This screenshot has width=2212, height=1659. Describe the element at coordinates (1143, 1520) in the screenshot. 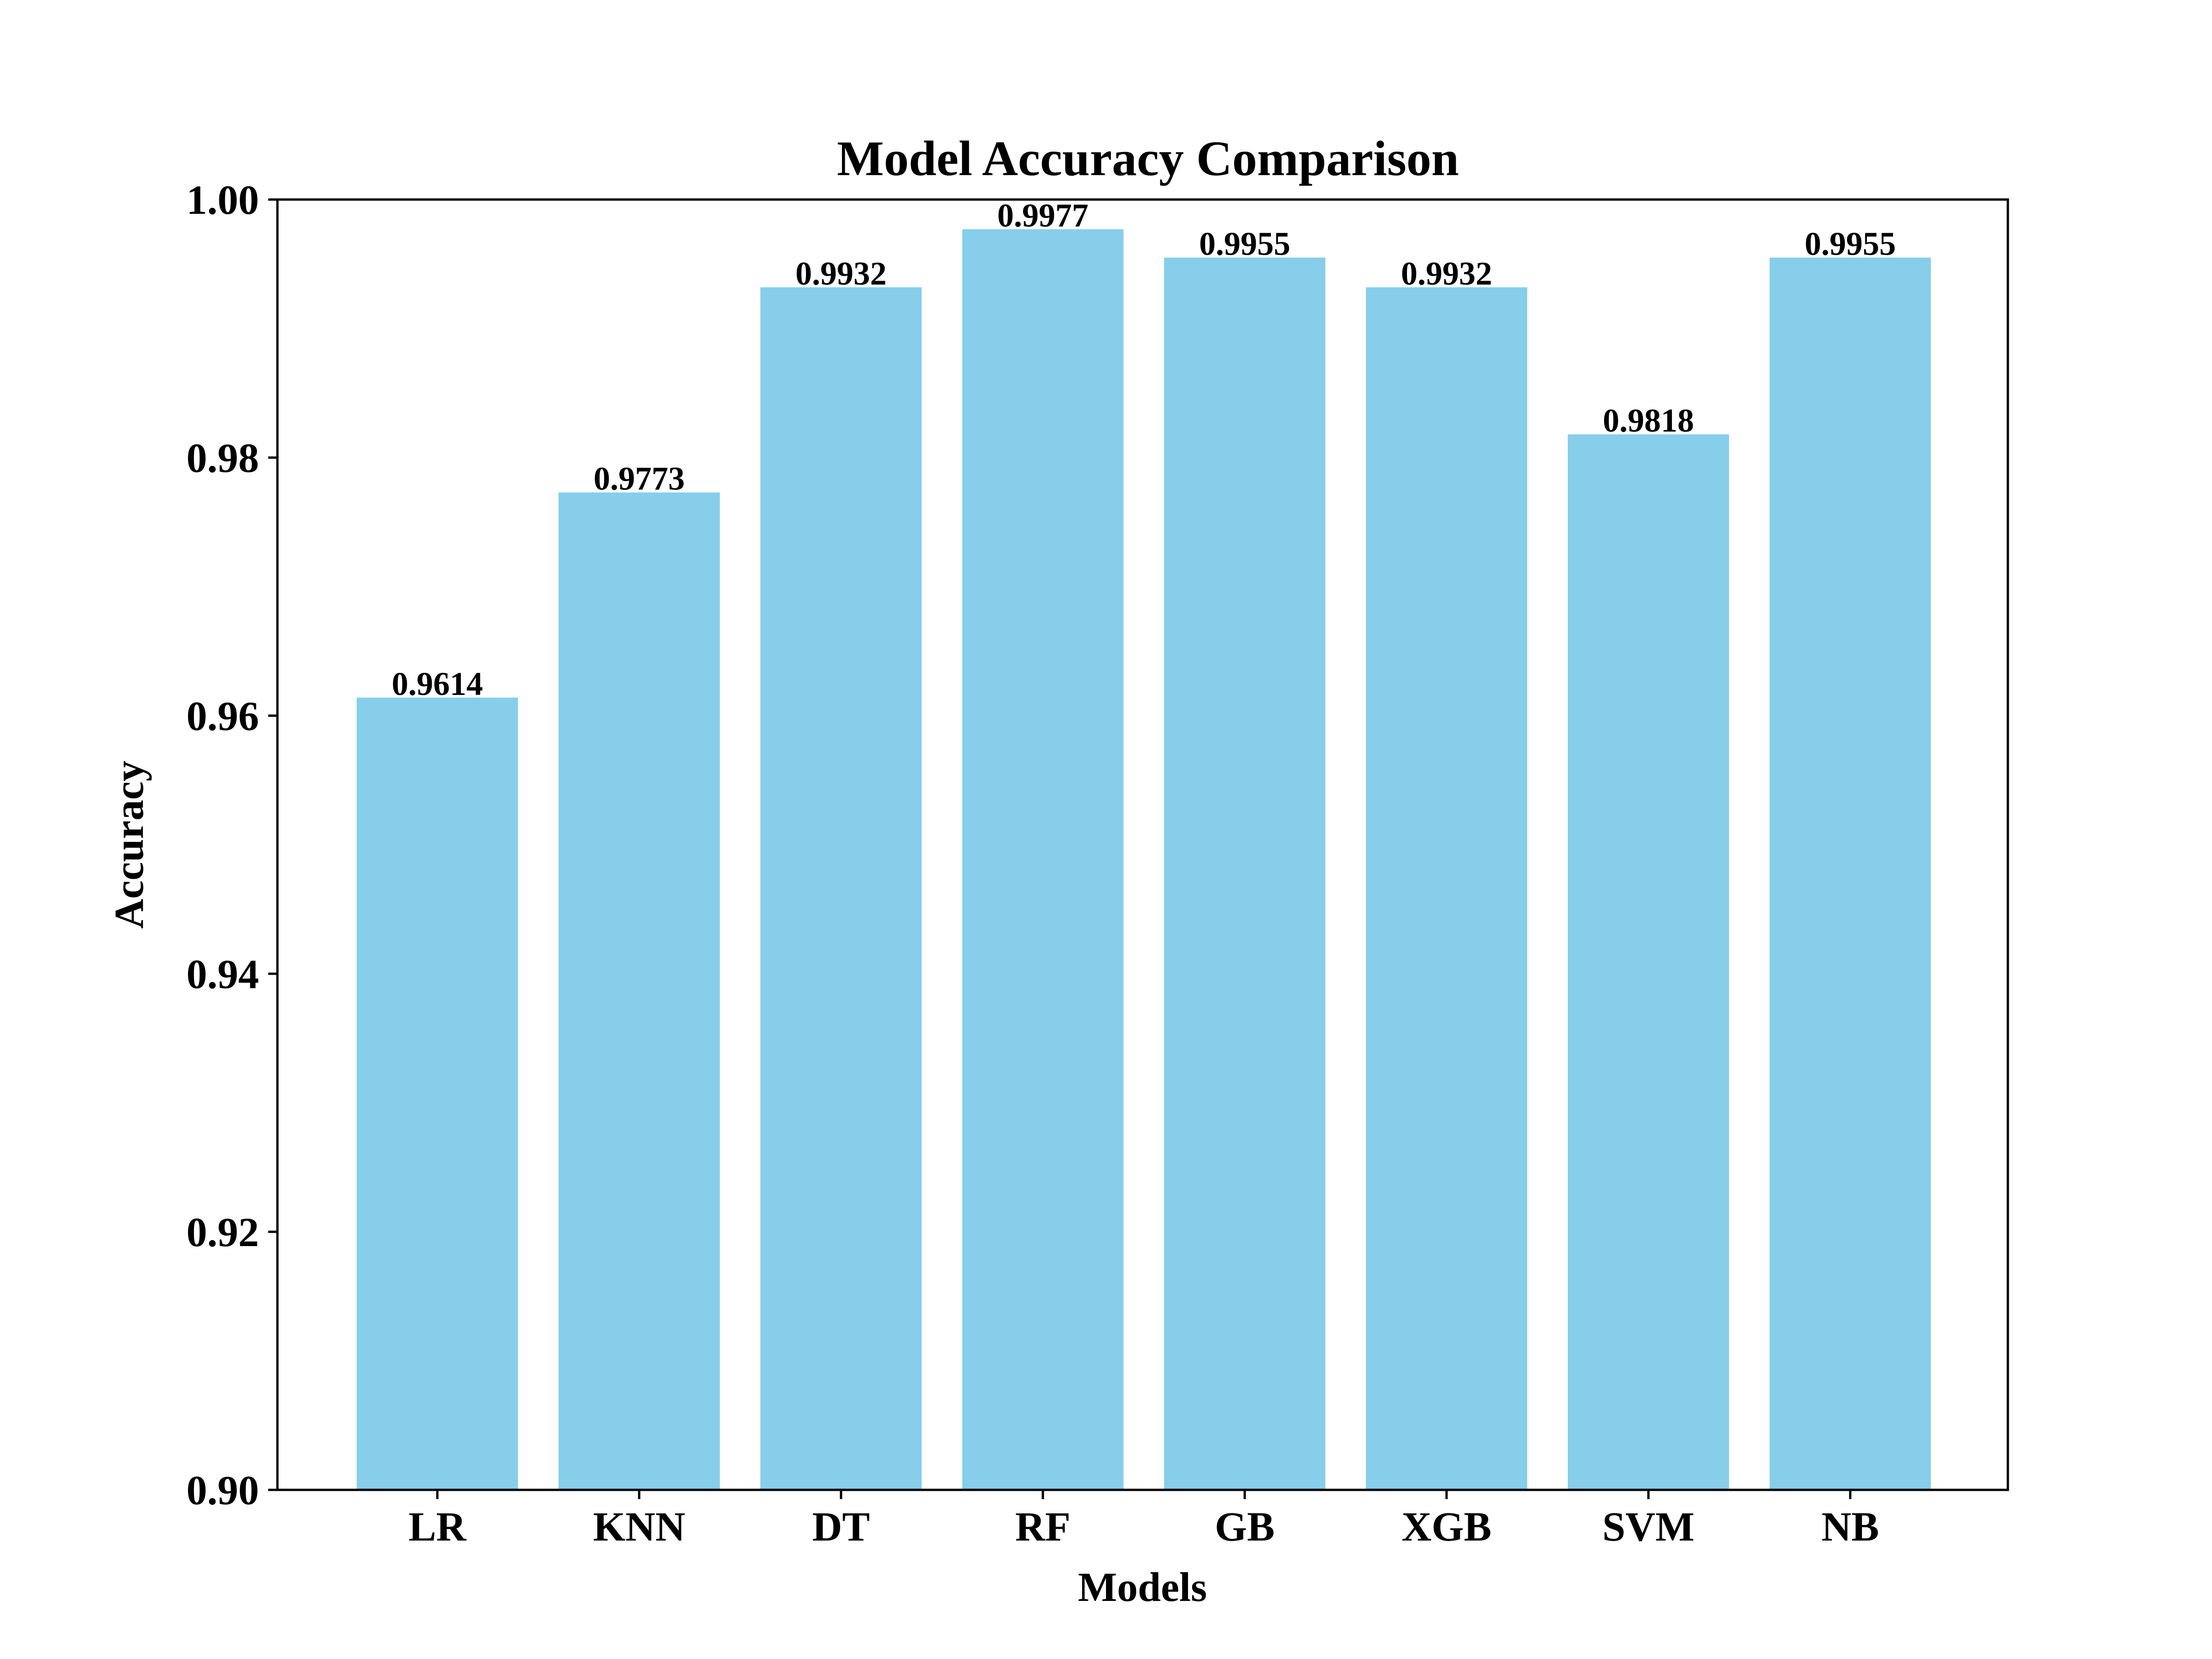

I see `x-axis: LR KNN DT RF GB XGB SVM NB` at that location.